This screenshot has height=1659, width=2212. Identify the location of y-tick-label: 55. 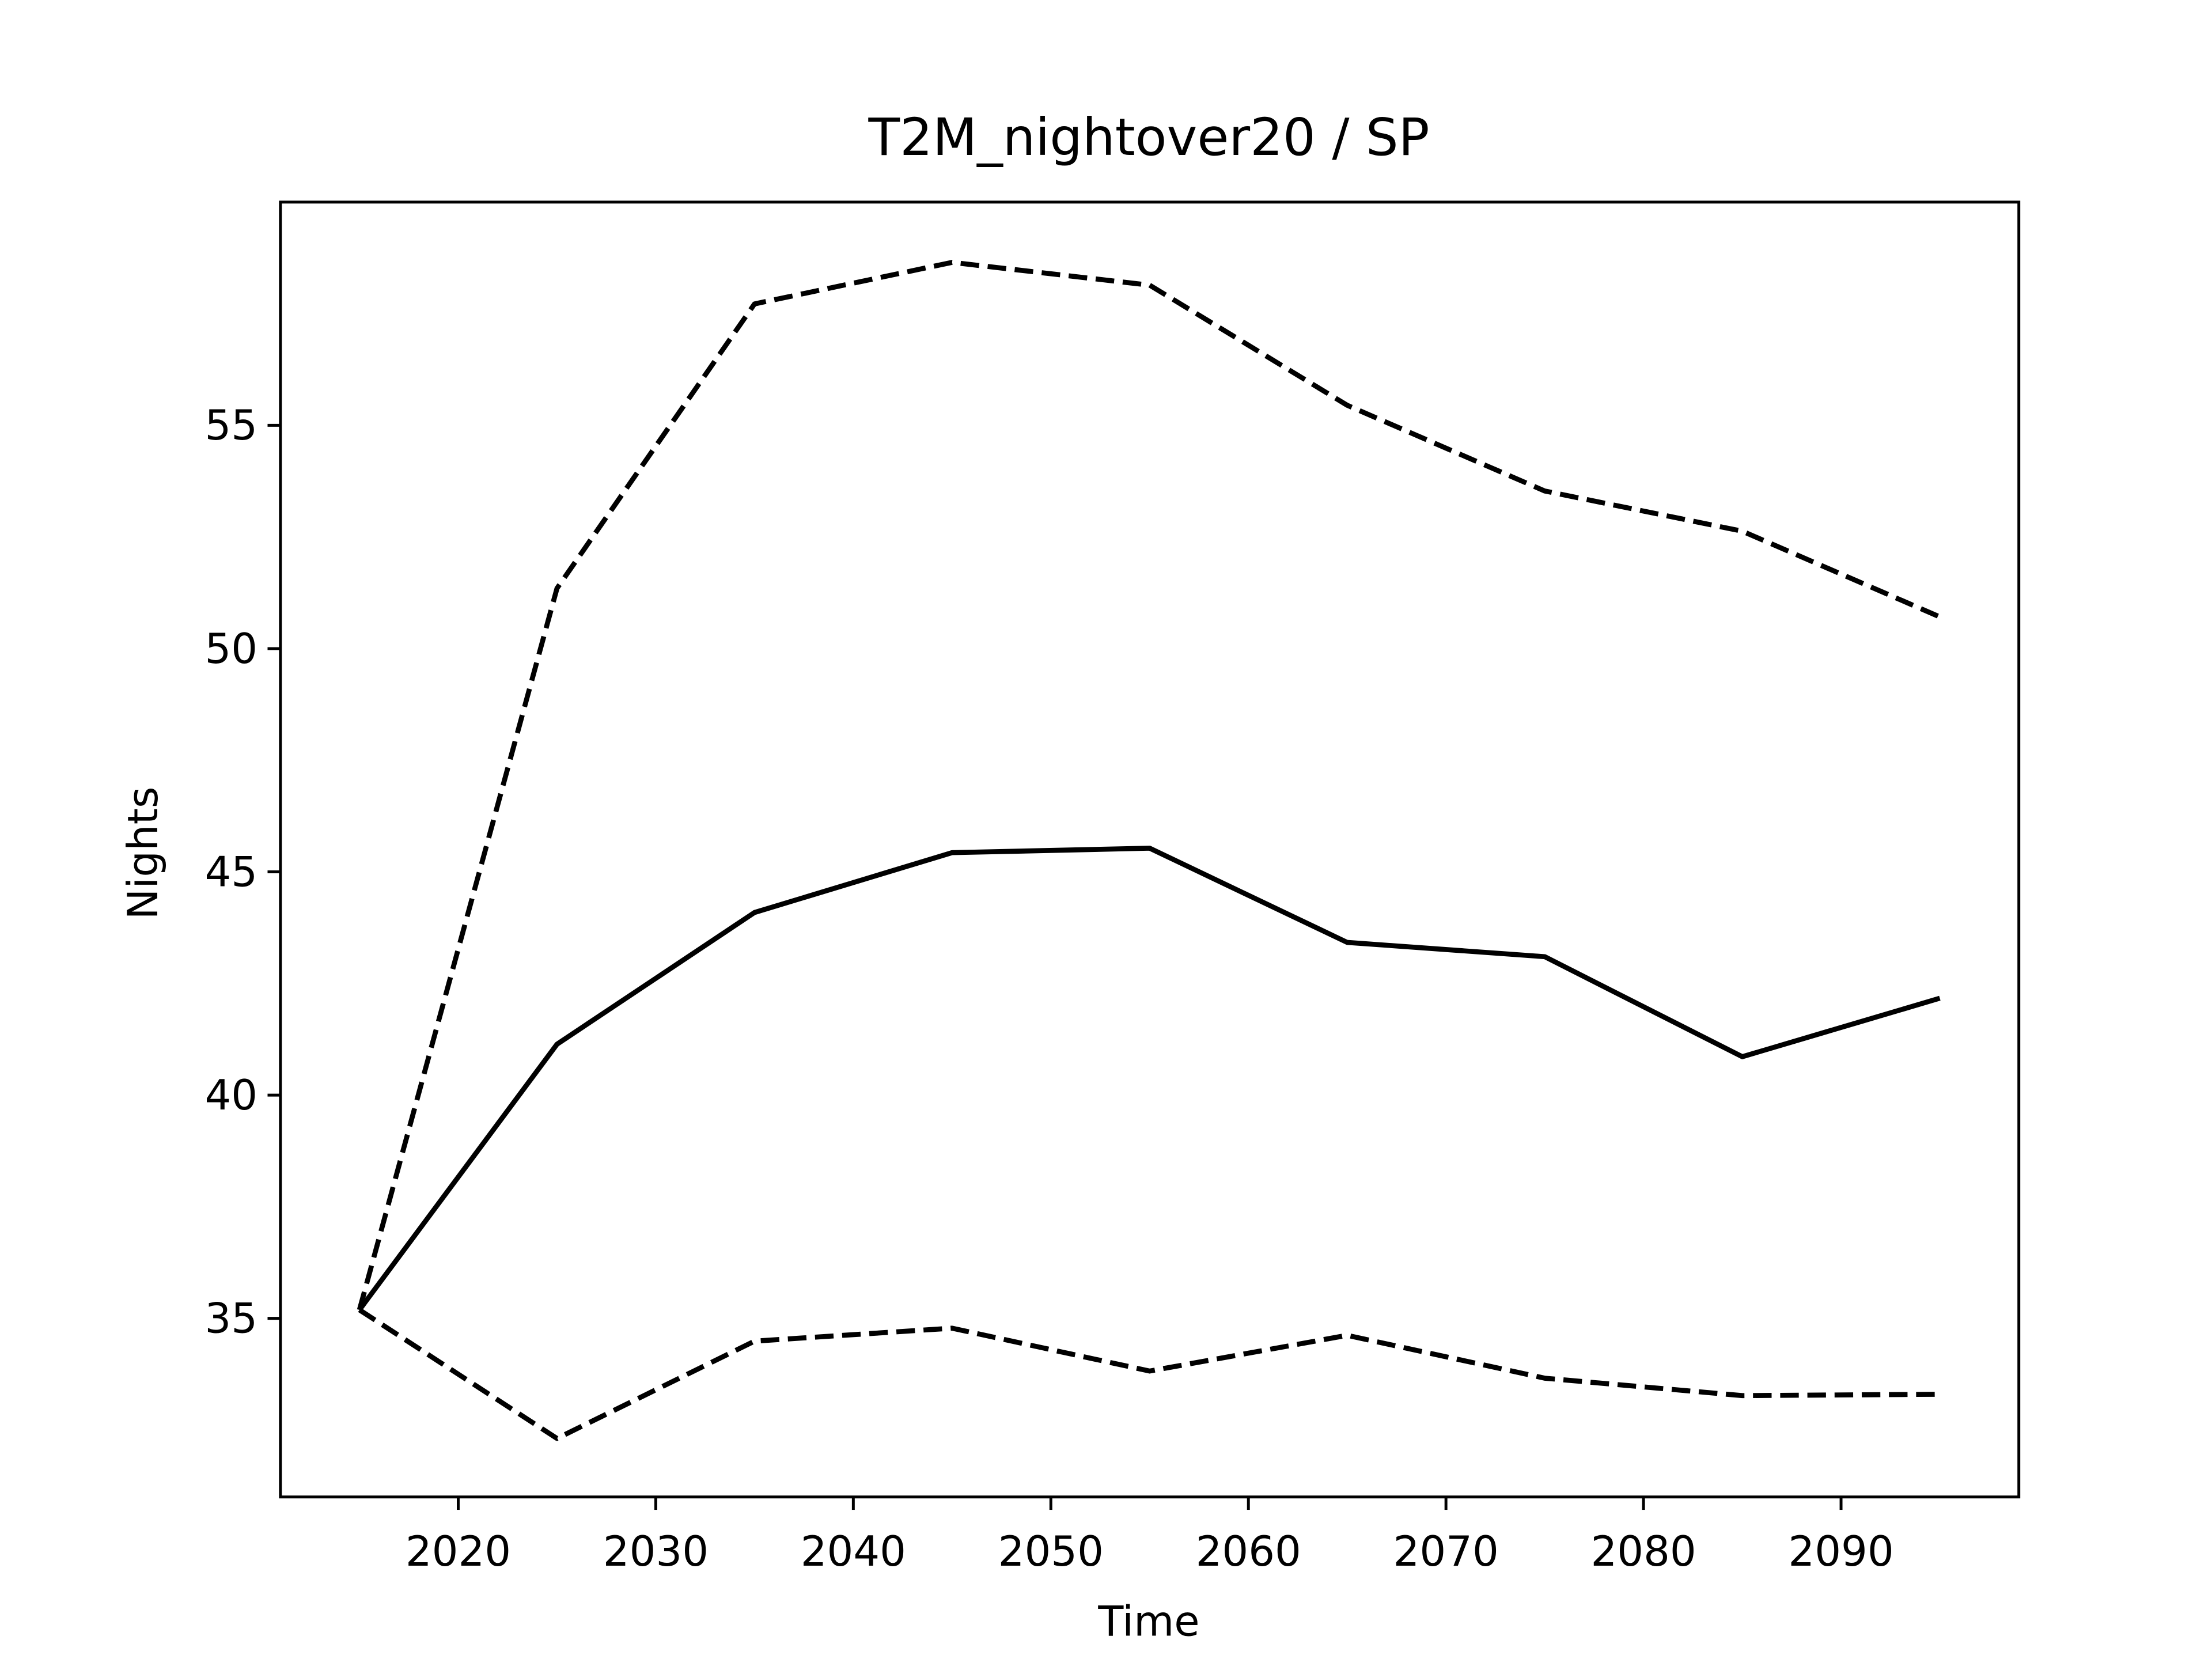
(230, 425).